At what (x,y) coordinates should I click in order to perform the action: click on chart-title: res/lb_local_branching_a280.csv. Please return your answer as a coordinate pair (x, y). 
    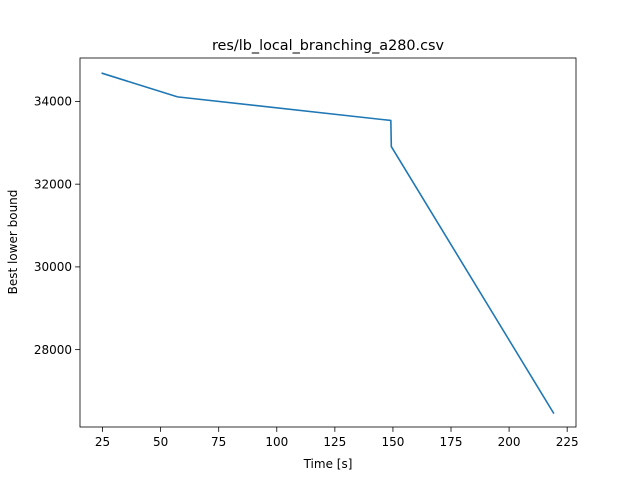
    Looking at the image, I should click on (328, 46).